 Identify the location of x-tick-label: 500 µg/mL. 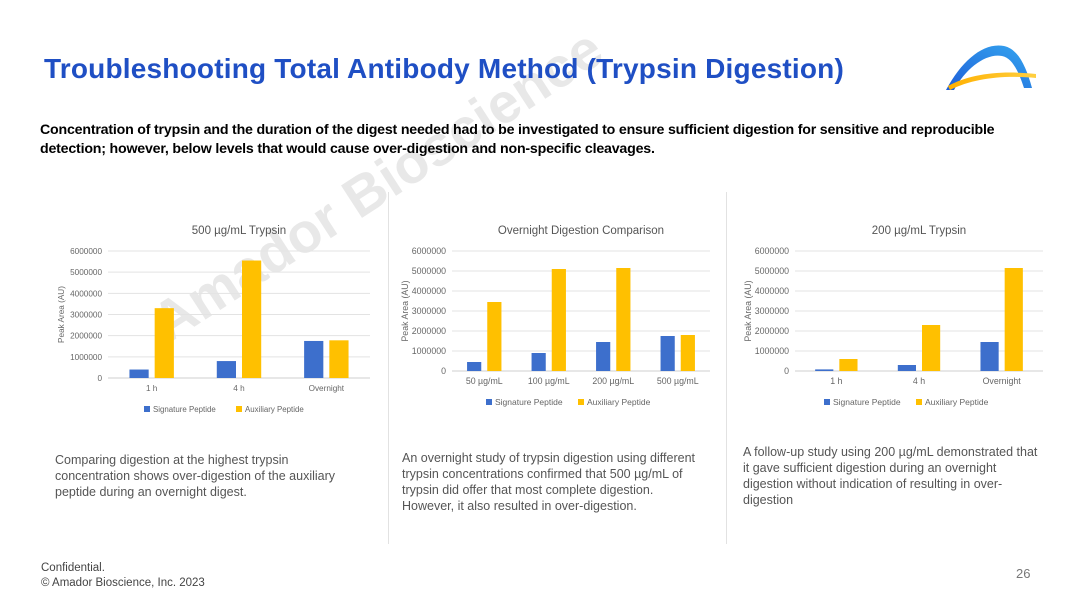
(678, 381).